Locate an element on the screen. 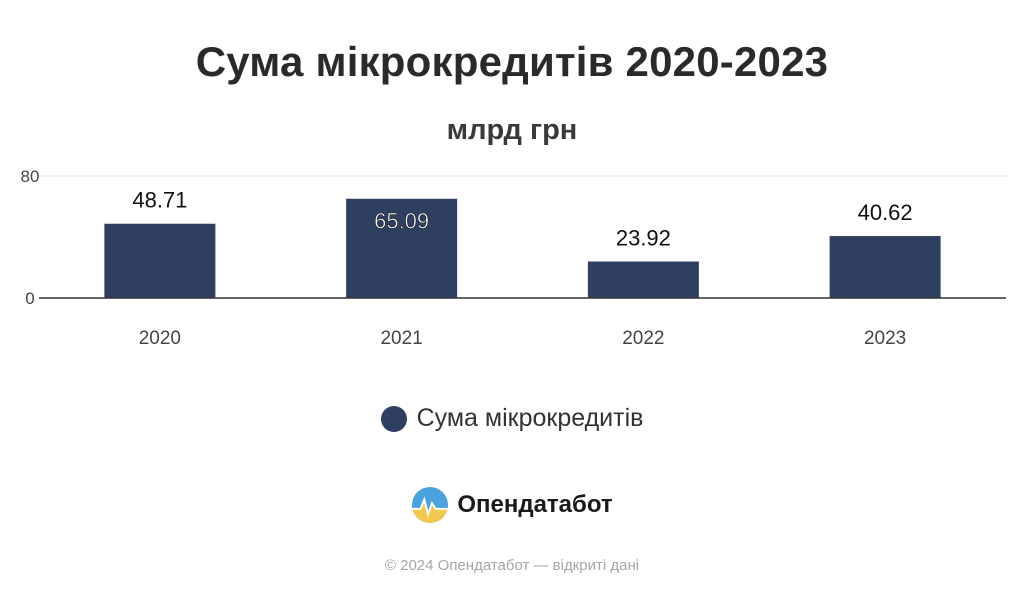 The width and height of the screenshot is (1024, 597). y-tick-label: 0 is located at coordinates (29, 298).